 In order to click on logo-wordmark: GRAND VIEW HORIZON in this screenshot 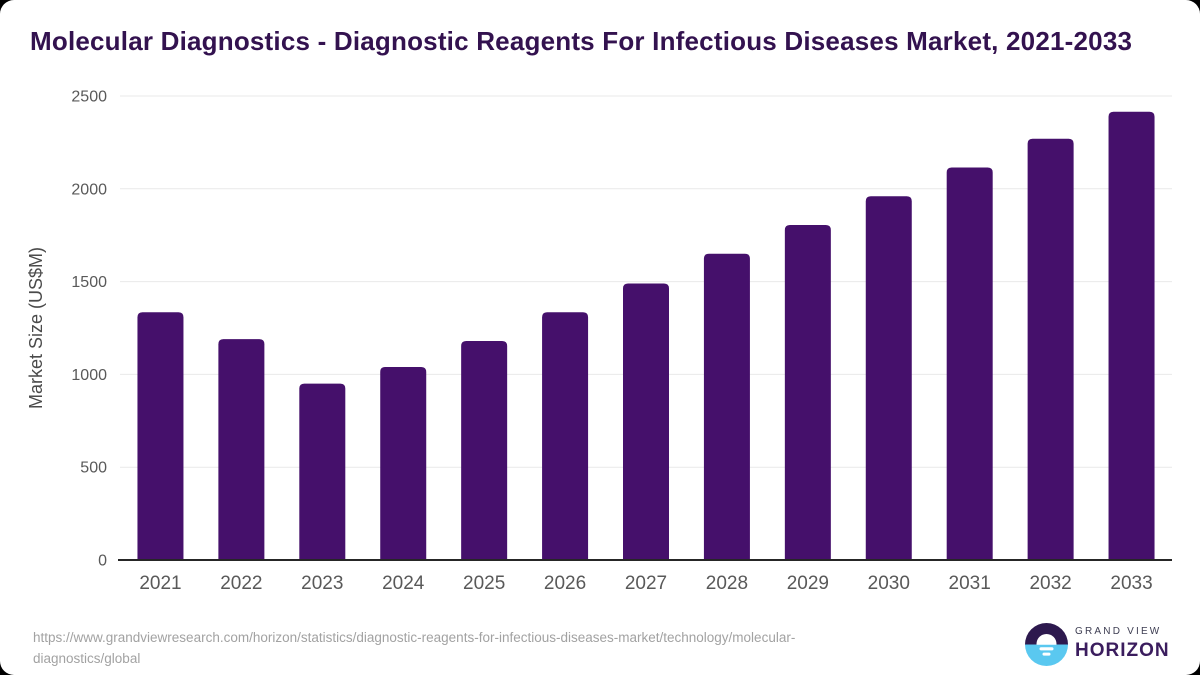, I will do `click(1122, 644)`.